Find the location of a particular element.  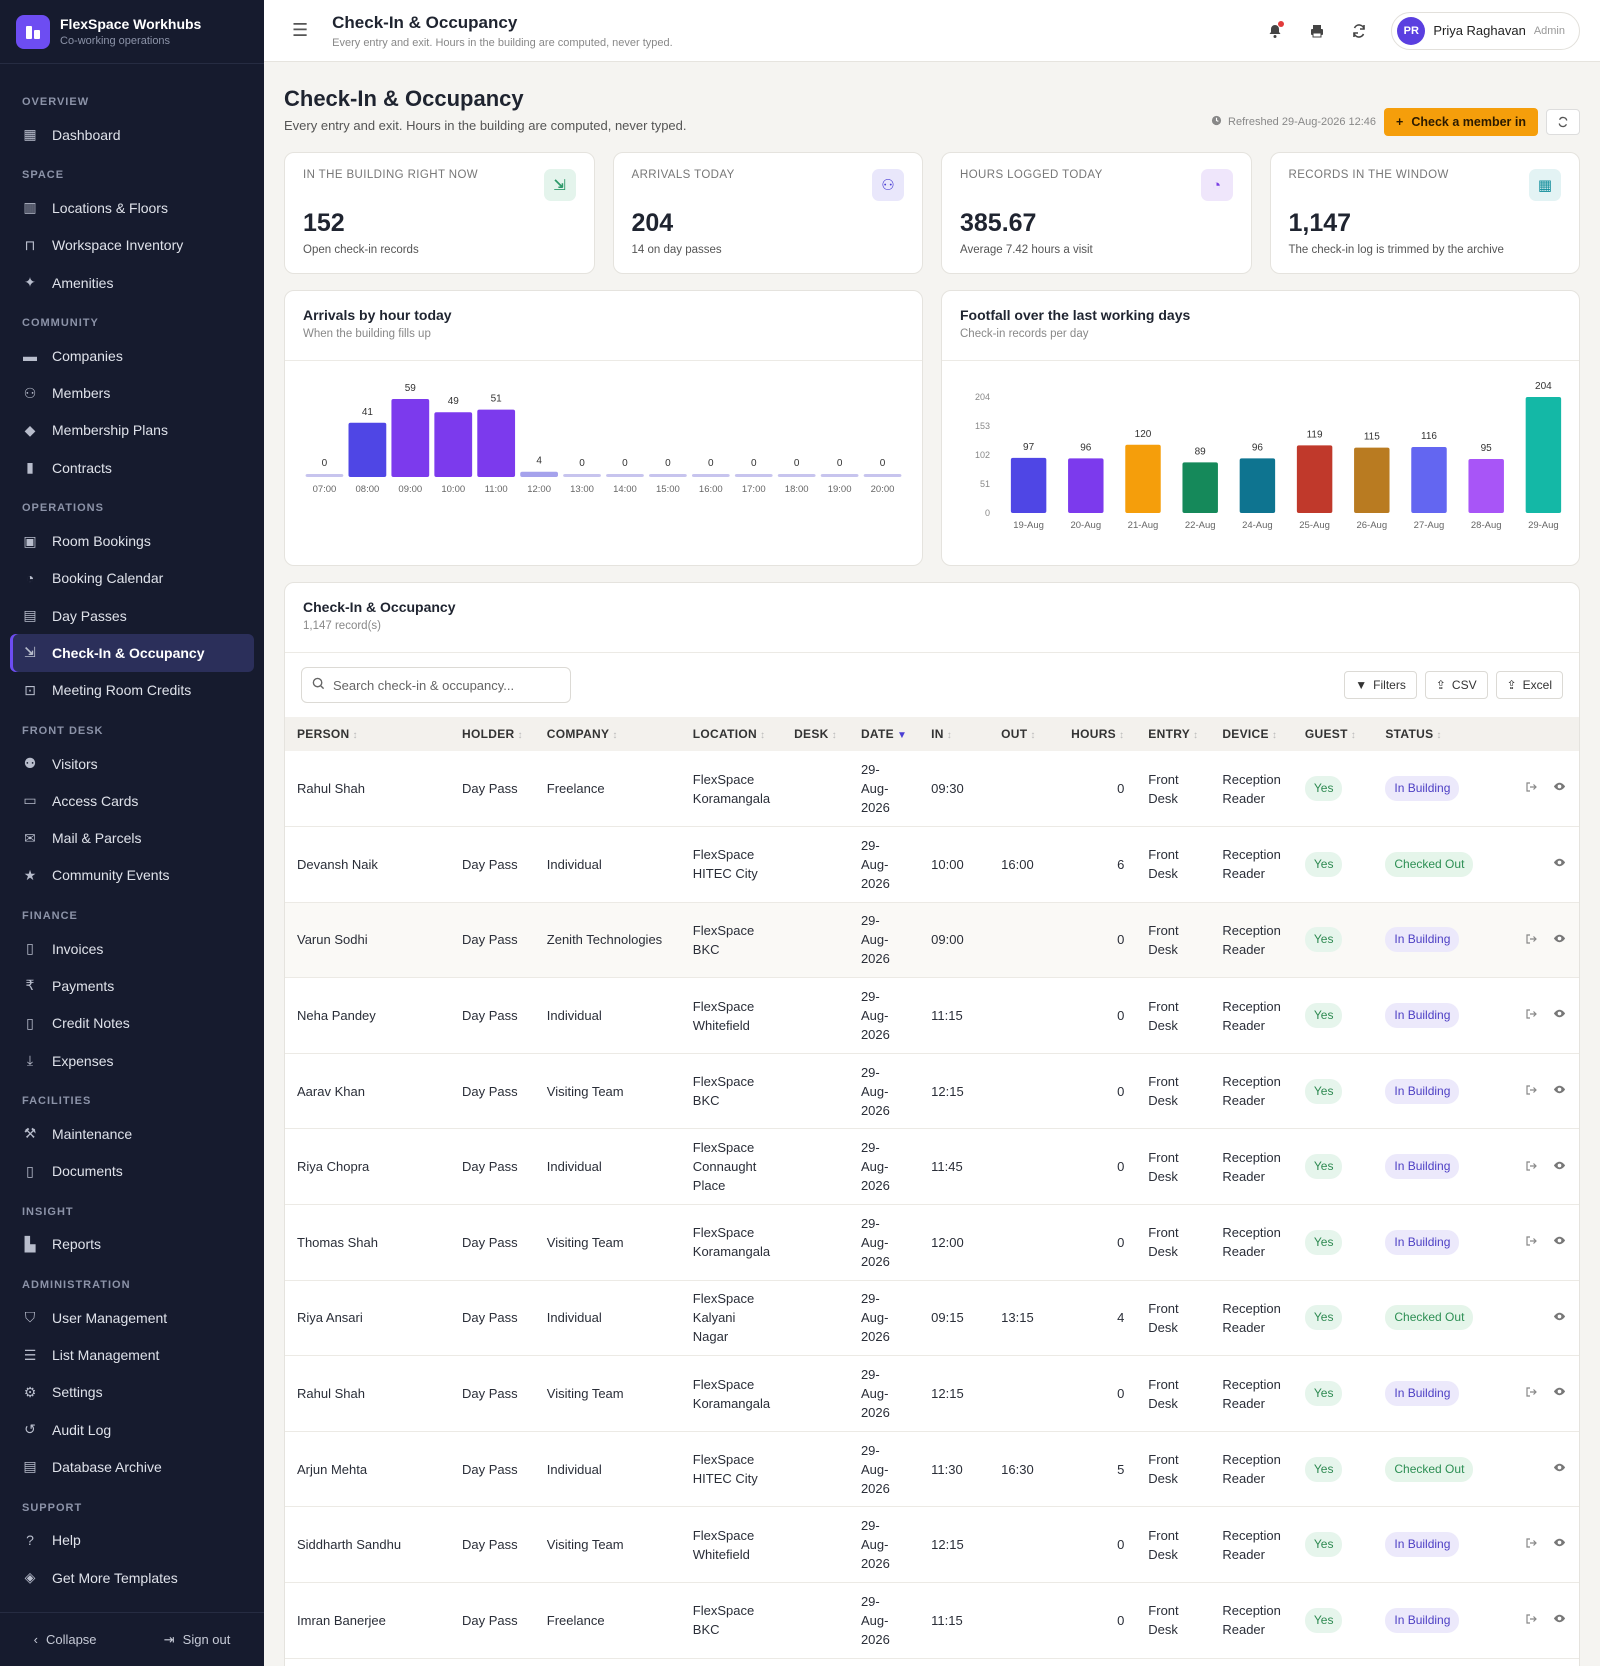

sidebar-item-help: ? Help is located at coordinates (132, 1540).